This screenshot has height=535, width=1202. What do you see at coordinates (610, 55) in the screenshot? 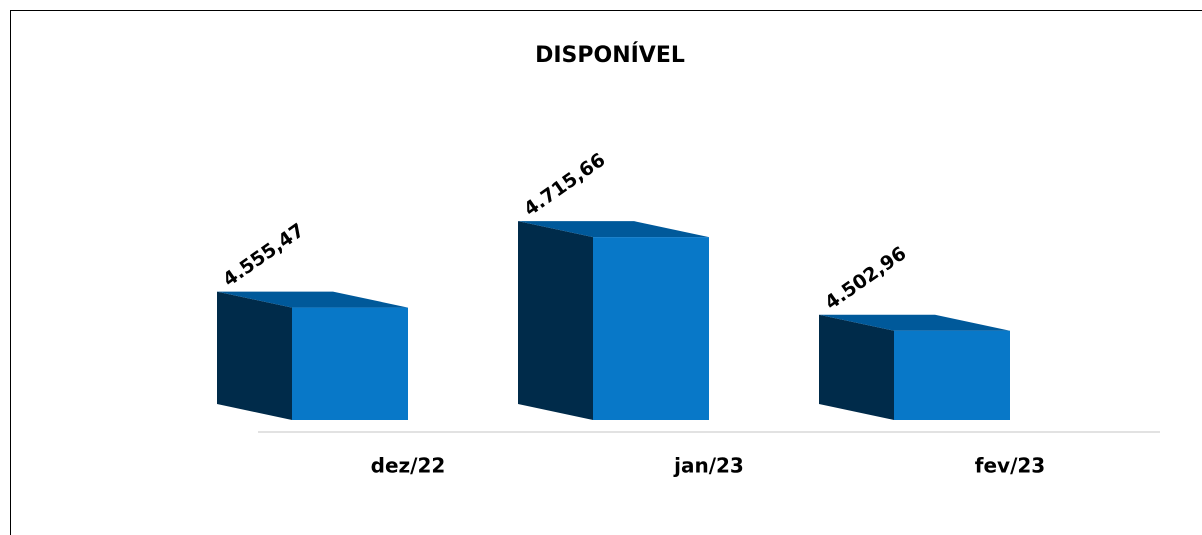
I see `chart-title: DISPONÍVEL` at bounding box center [610, 55].